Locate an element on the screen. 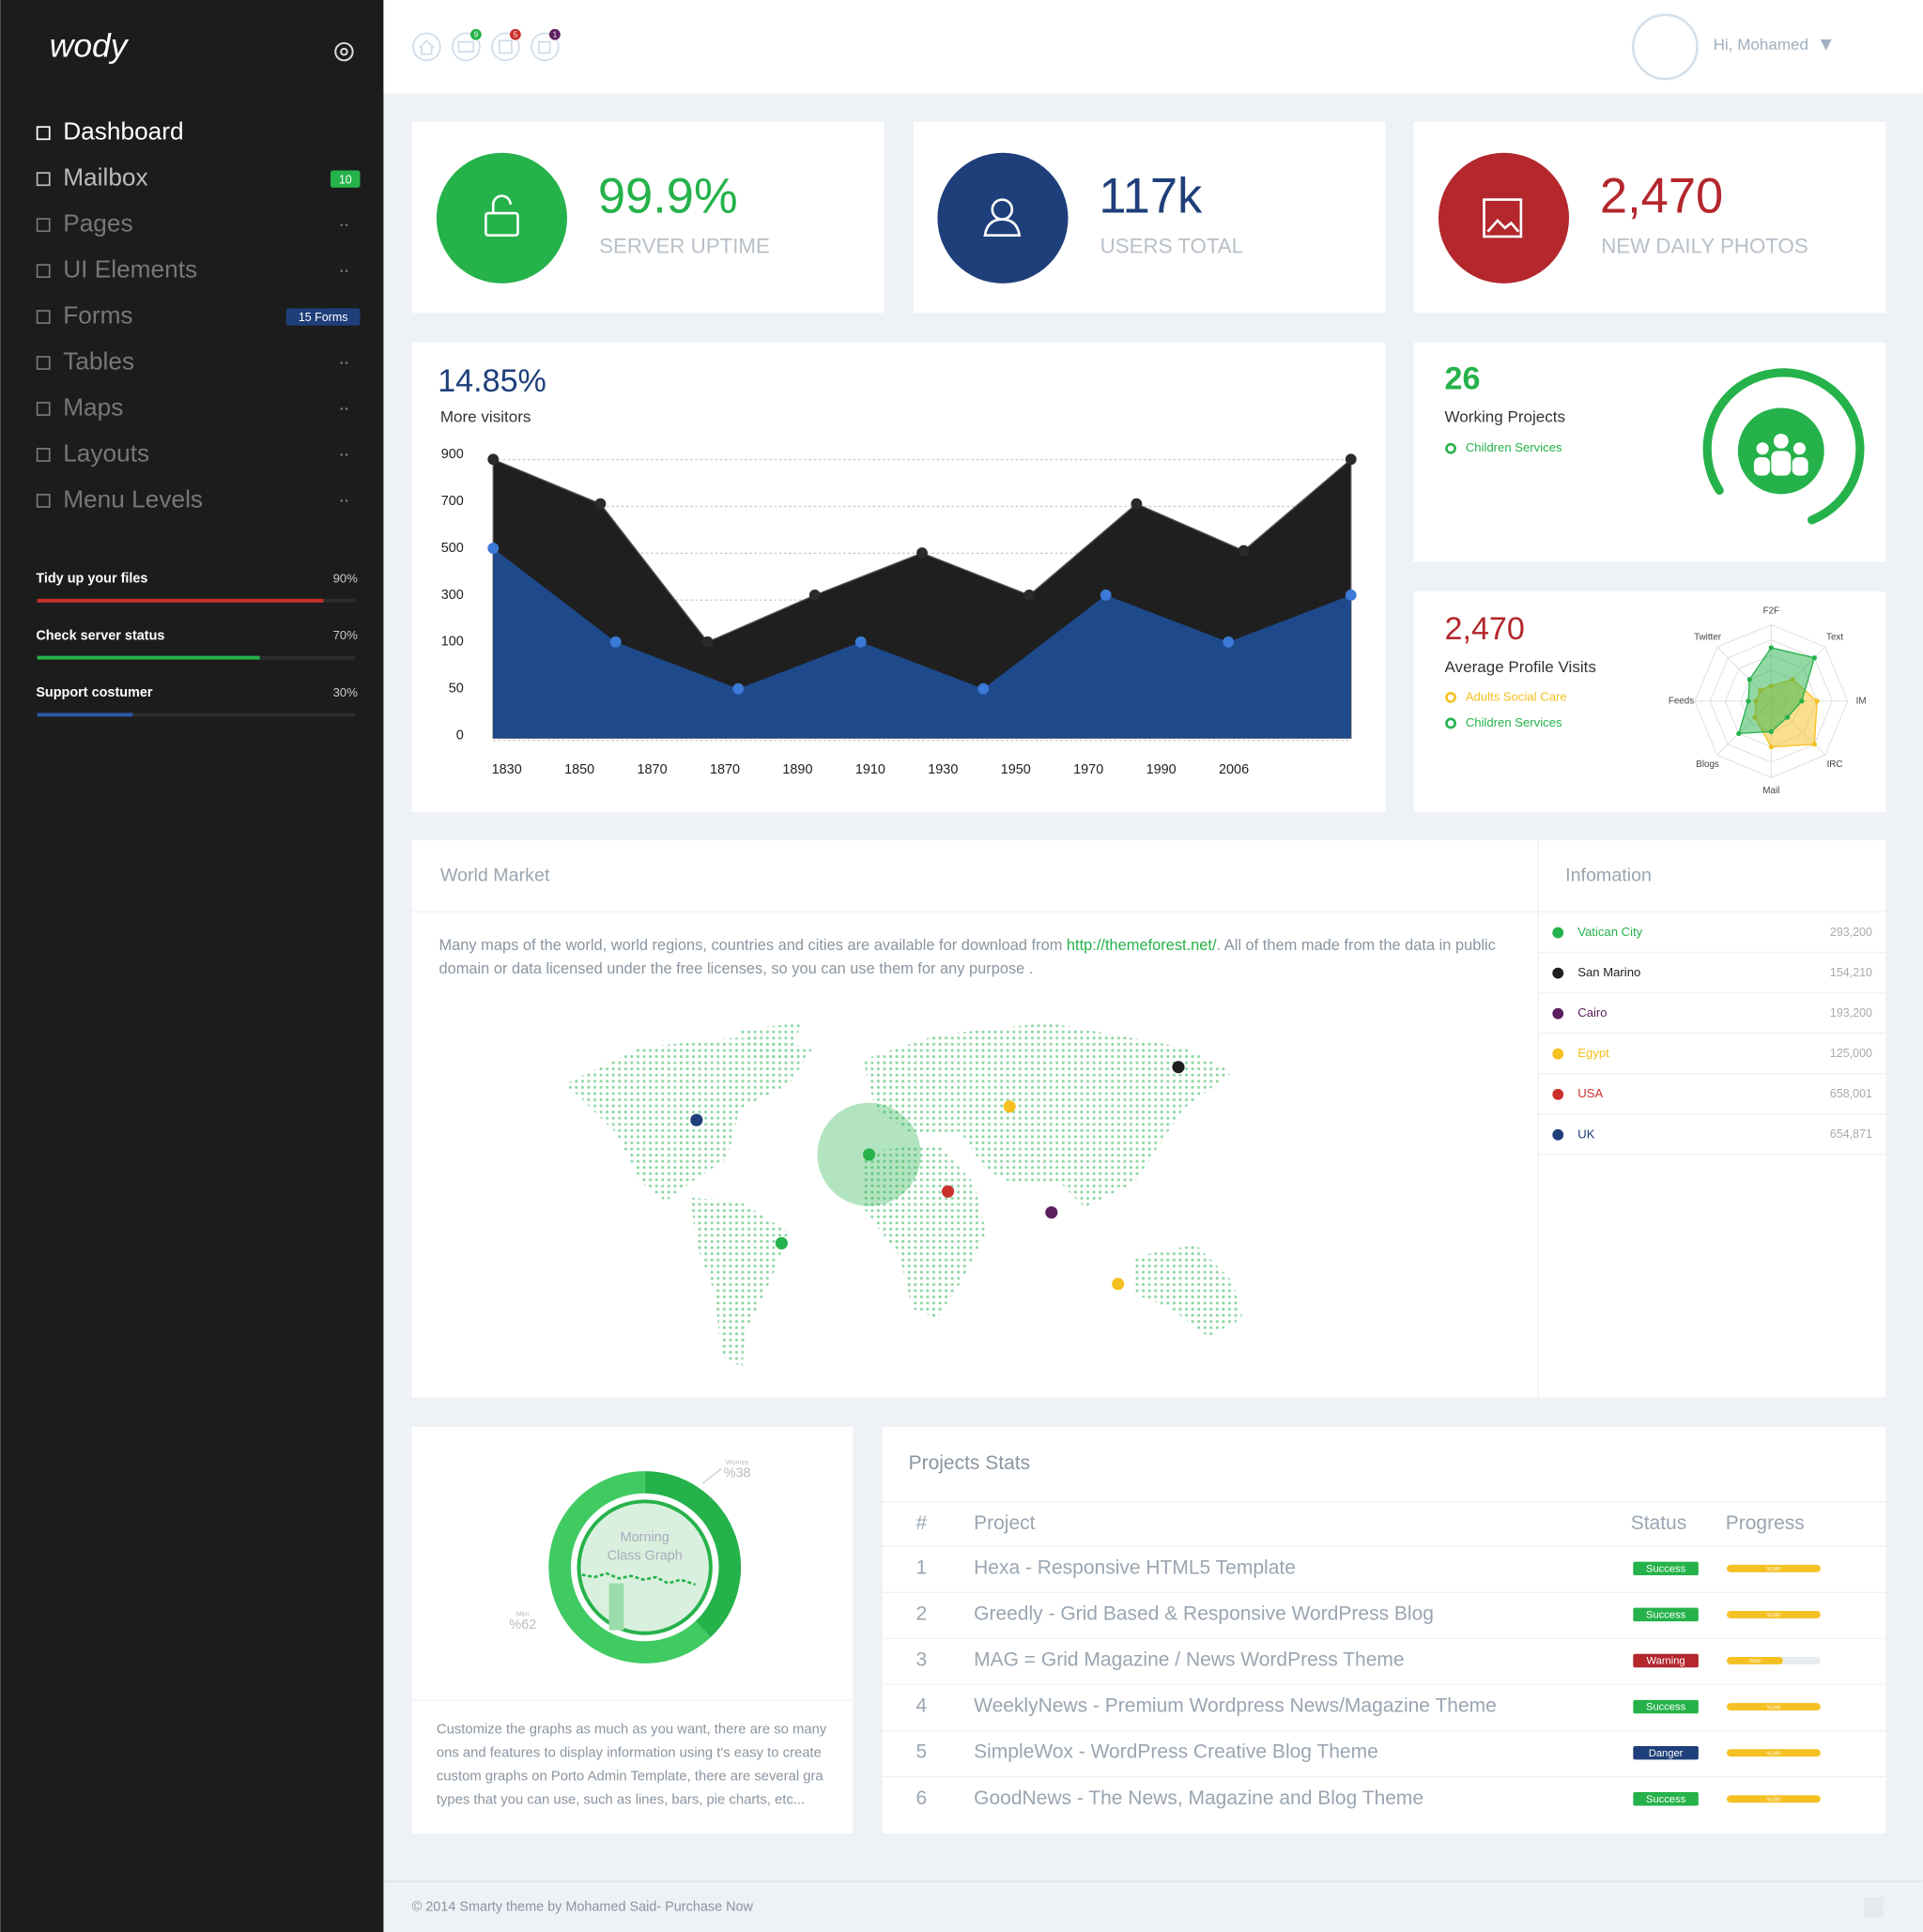 The image size is (1923, 1932). kpi-label: More visitors is located at coordinates (485, 416).